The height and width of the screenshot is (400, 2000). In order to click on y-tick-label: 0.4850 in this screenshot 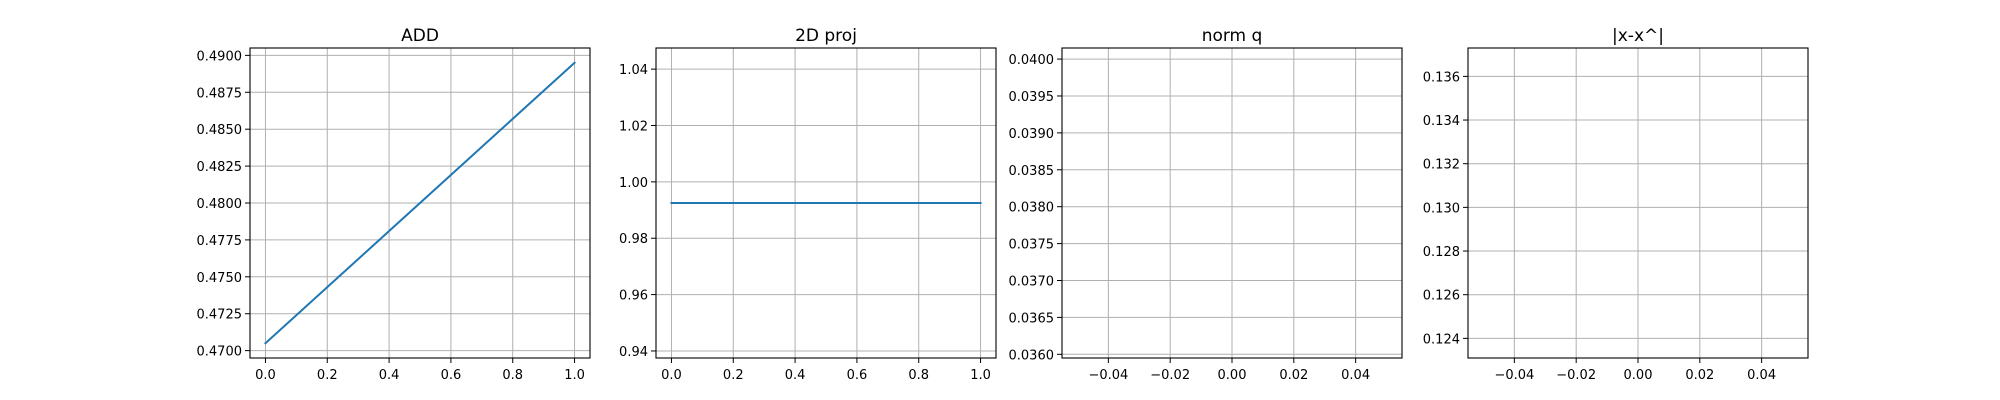, I will do `click(220, 130)`.